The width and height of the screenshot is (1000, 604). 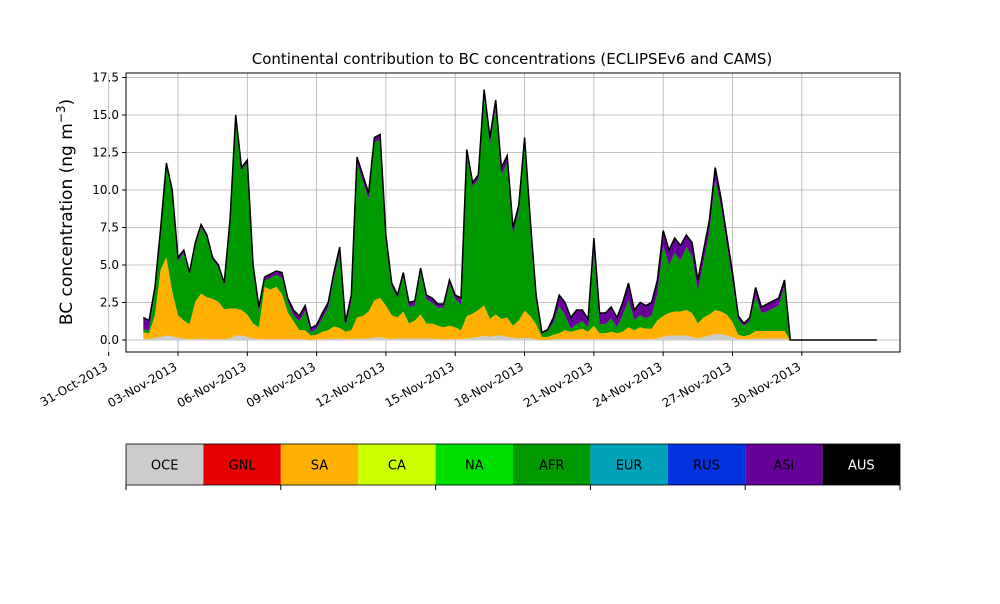 What do you see at coordinates (105, 115) in the screenshot?
I see `y-tick-label: 15.0` at bounding box center [105, 115].